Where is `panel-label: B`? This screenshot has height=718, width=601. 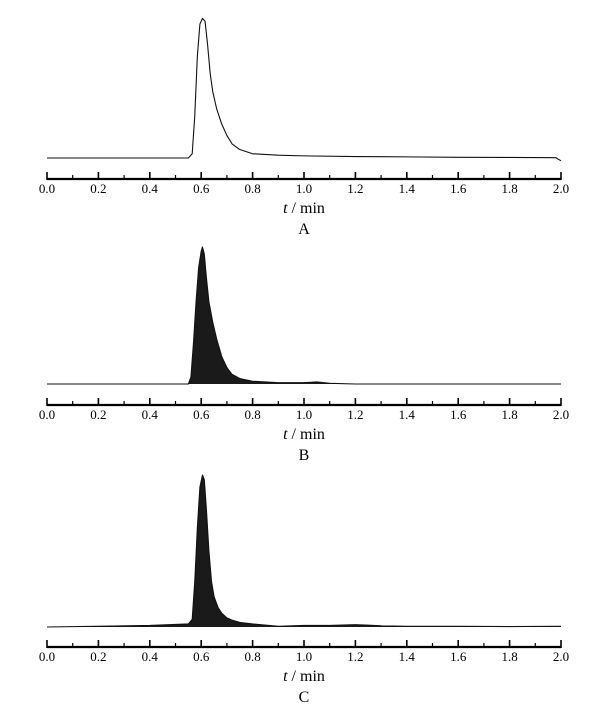
panel-label: B is located at coordinates (304, 455).